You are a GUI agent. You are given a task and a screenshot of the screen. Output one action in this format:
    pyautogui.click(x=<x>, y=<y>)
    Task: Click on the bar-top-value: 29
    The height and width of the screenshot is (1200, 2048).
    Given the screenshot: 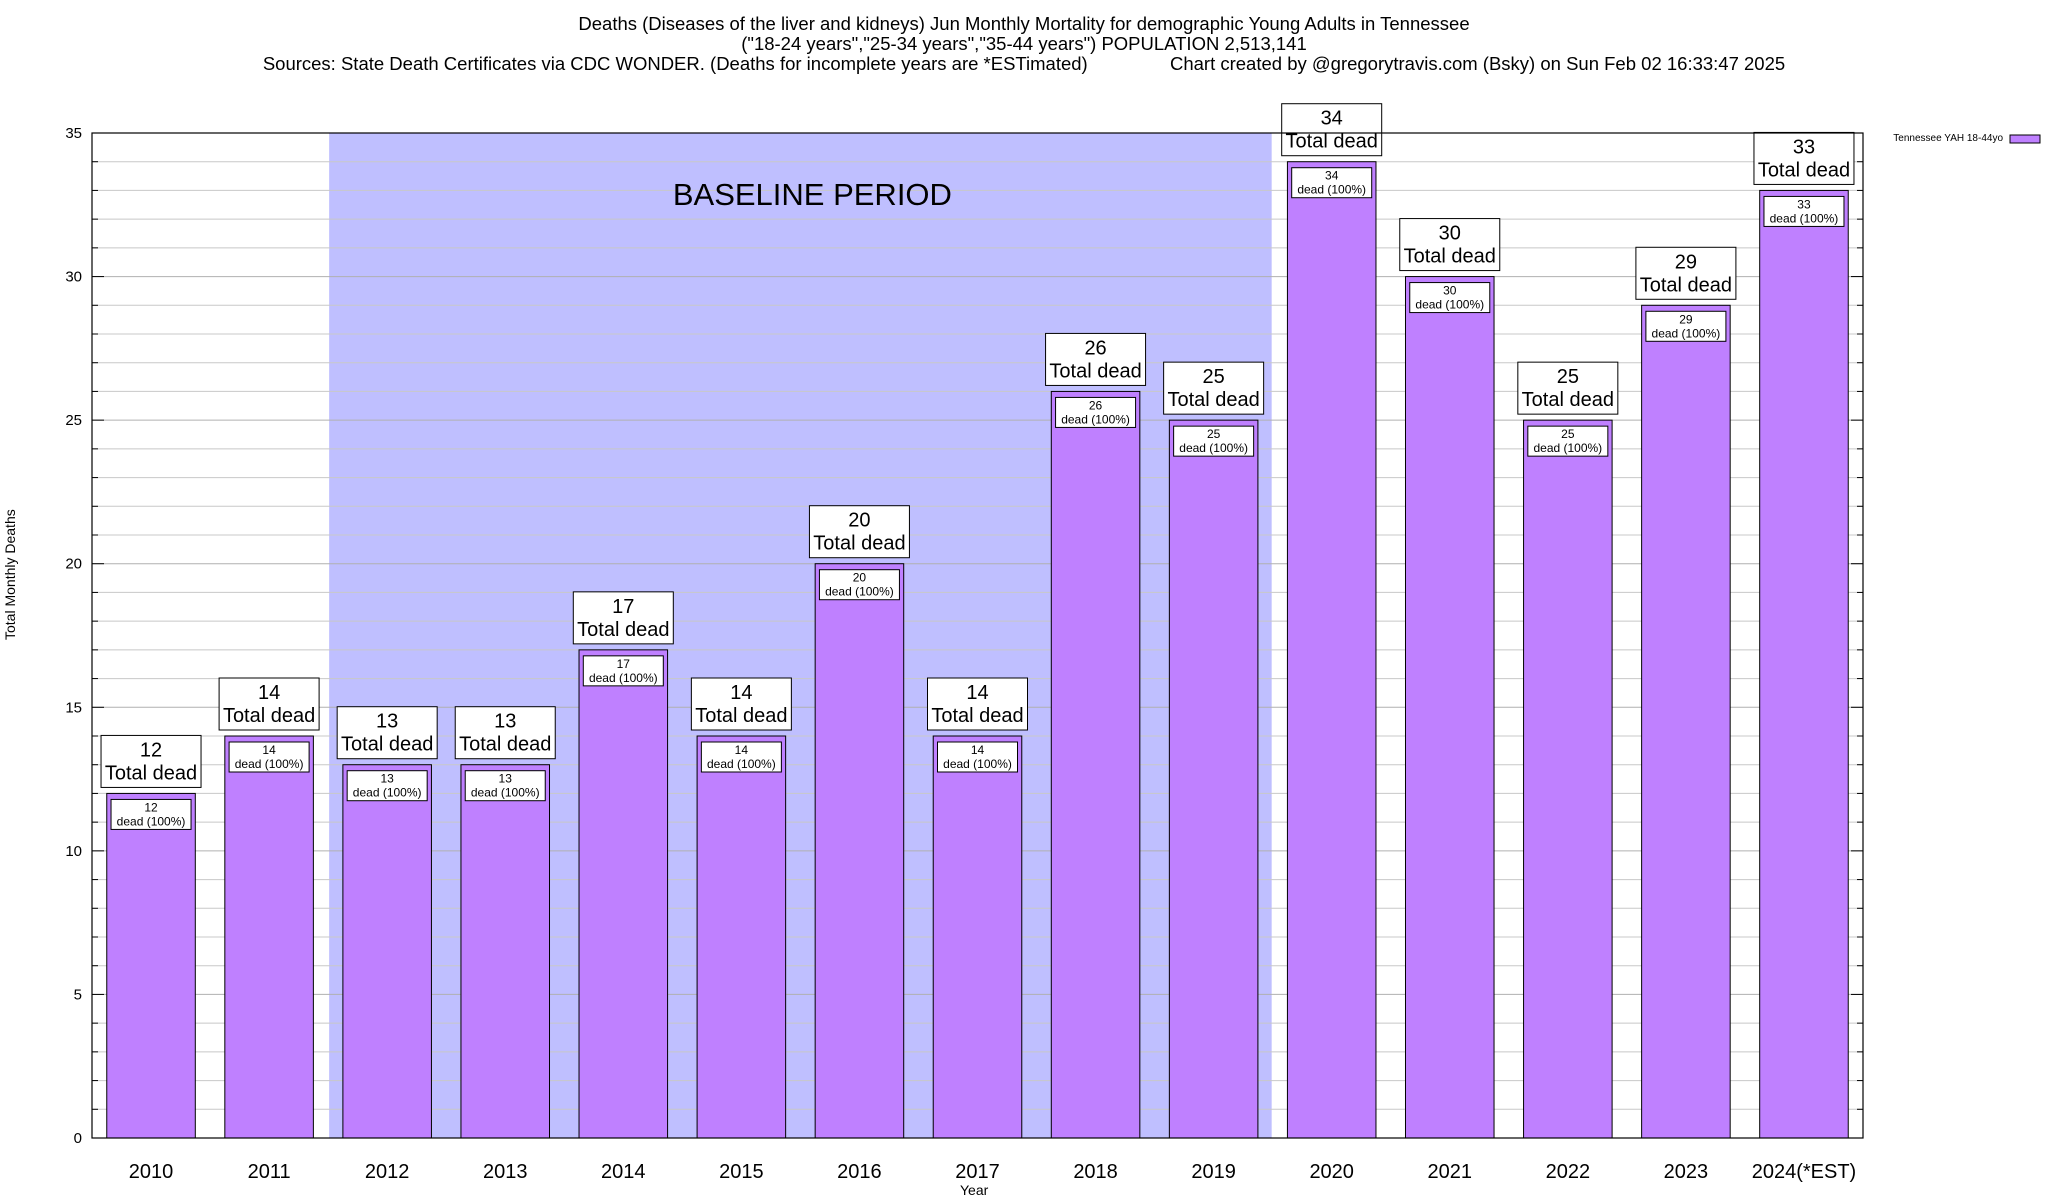 What is the action you would take?
    pyautogui.click(x=1686, y=262)
    